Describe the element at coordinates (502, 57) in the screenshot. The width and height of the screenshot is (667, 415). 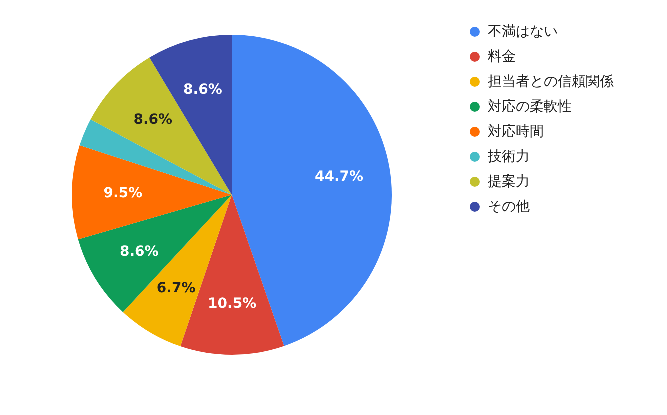
I see `legend-label: 料金` at that location.